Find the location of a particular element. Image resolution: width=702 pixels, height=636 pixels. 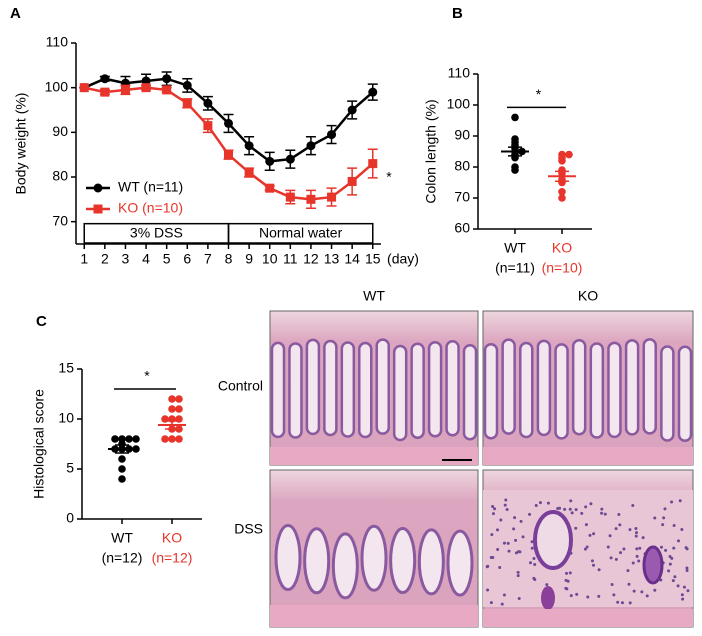

significance: * is located at coordinates (539, 94).